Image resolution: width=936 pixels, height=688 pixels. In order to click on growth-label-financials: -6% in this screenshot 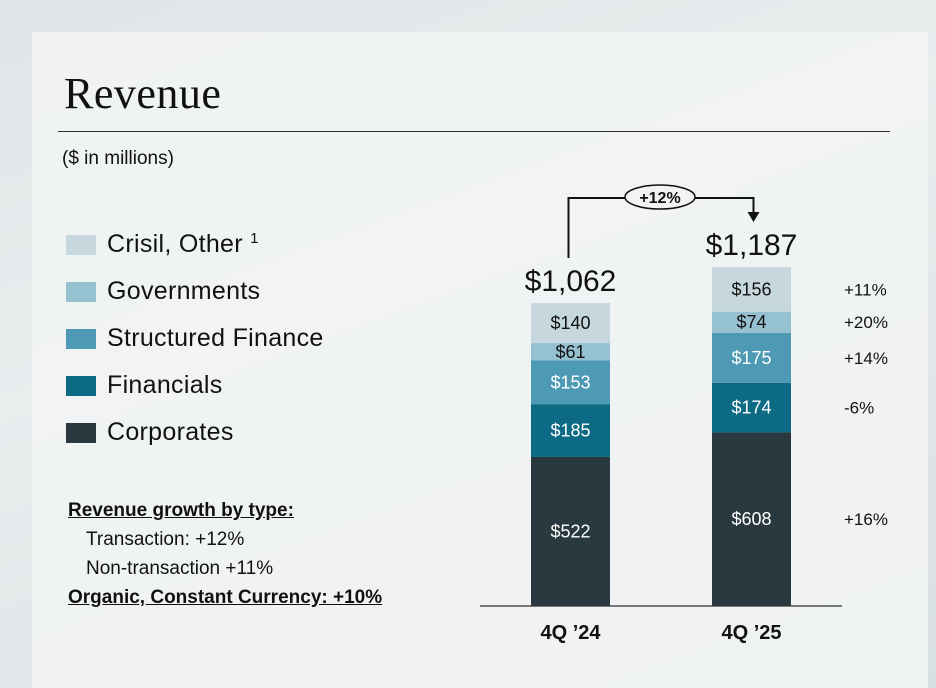, I will do `click(859, 408)`.